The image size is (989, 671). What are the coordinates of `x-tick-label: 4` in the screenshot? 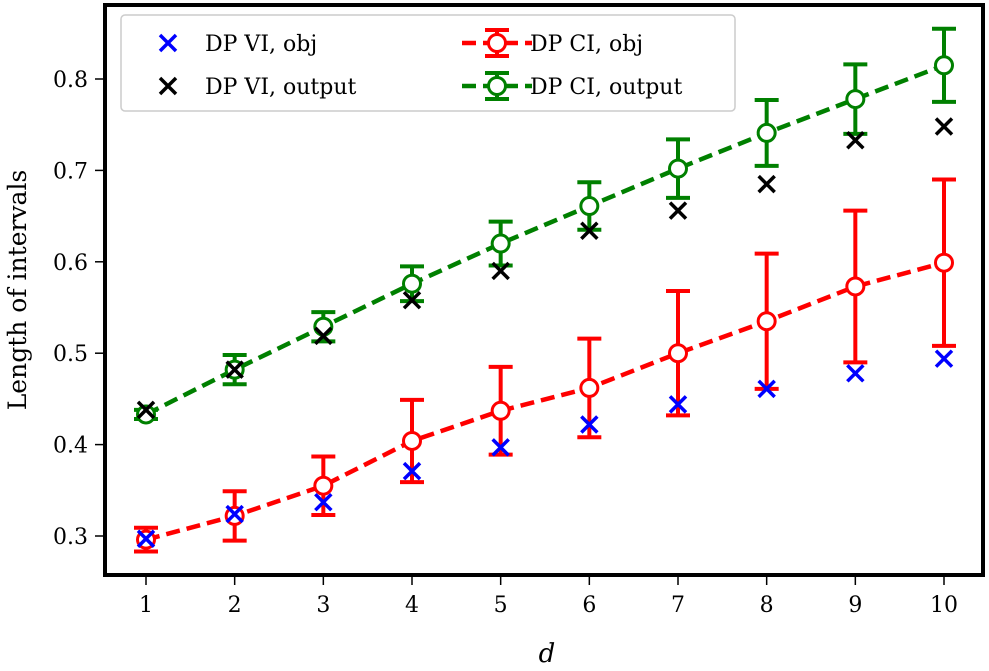 It's located at (412, 605).